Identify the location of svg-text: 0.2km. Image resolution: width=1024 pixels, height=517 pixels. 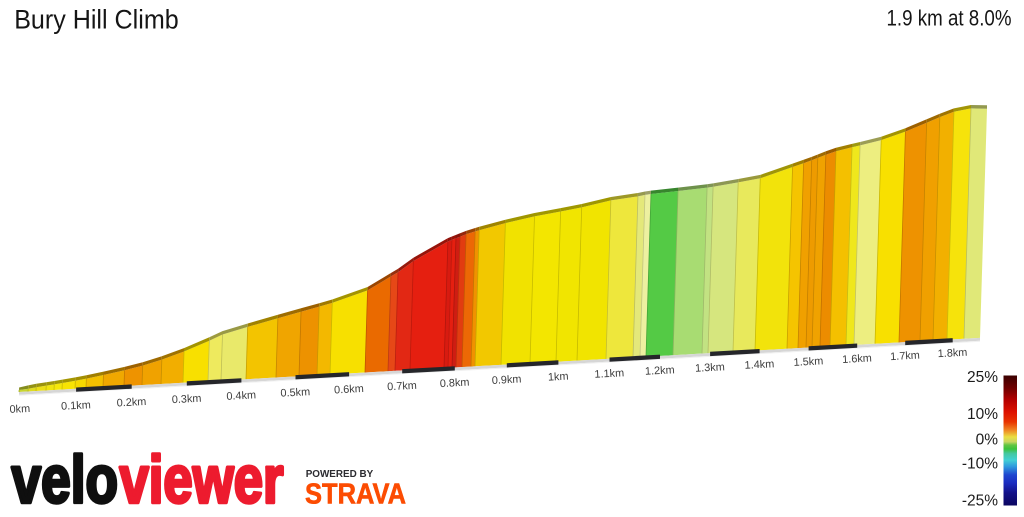
(131, 403).